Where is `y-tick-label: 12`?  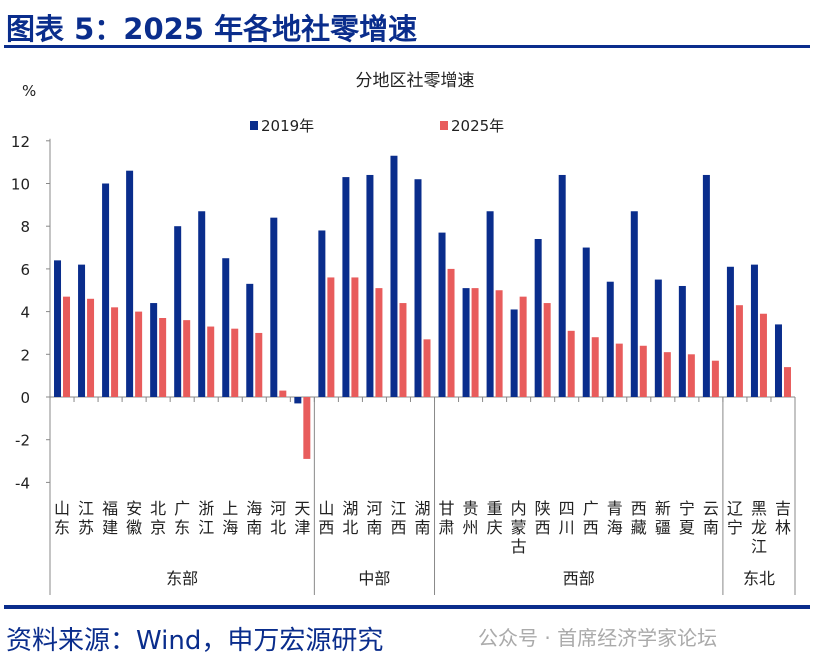 y-tick-label: 12 is located at coordinates (20, 142).